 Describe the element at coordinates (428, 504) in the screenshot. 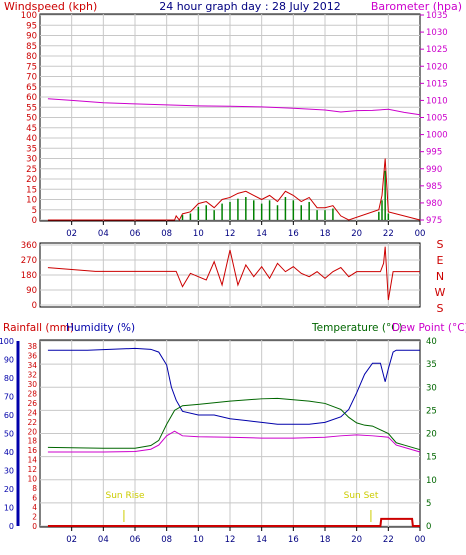

I see `temperature-tick-label: 5` at that location.